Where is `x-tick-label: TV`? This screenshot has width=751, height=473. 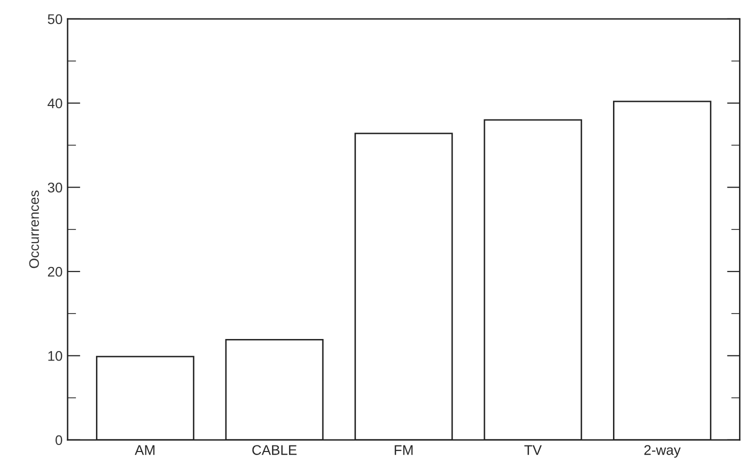 x-tick-label: TV is located at coordinates (533, 450).